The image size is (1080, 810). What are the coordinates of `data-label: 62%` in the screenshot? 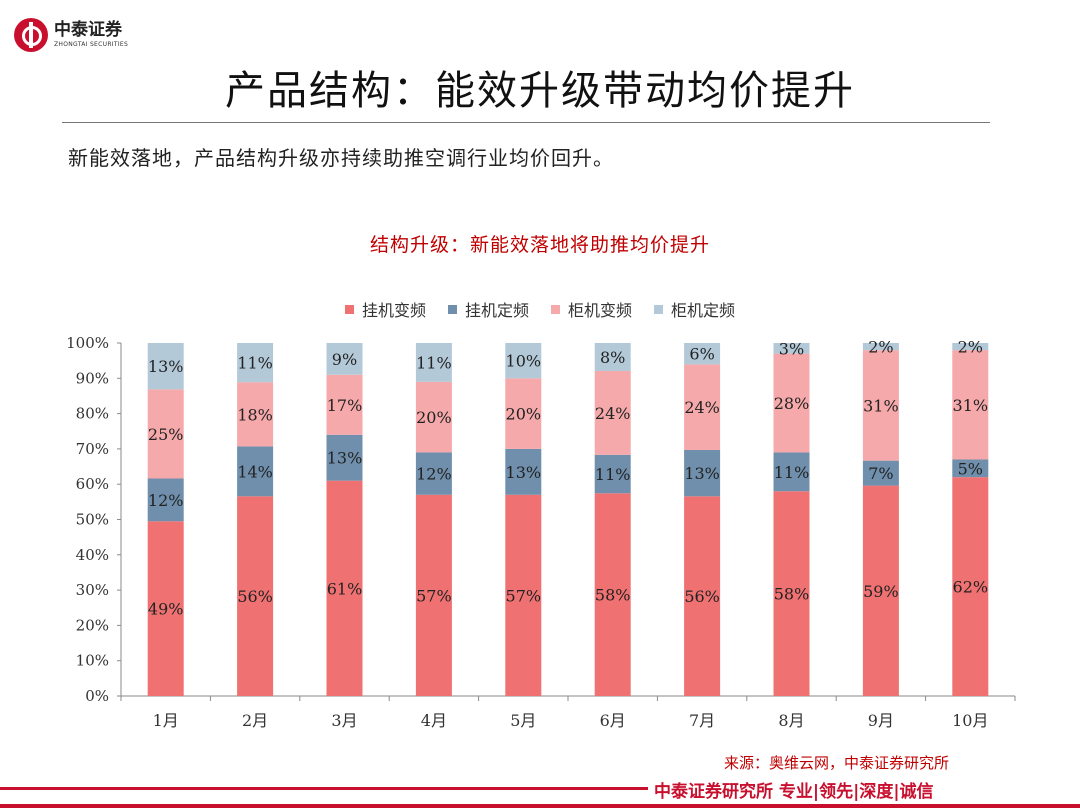 It's located at (971, 587).